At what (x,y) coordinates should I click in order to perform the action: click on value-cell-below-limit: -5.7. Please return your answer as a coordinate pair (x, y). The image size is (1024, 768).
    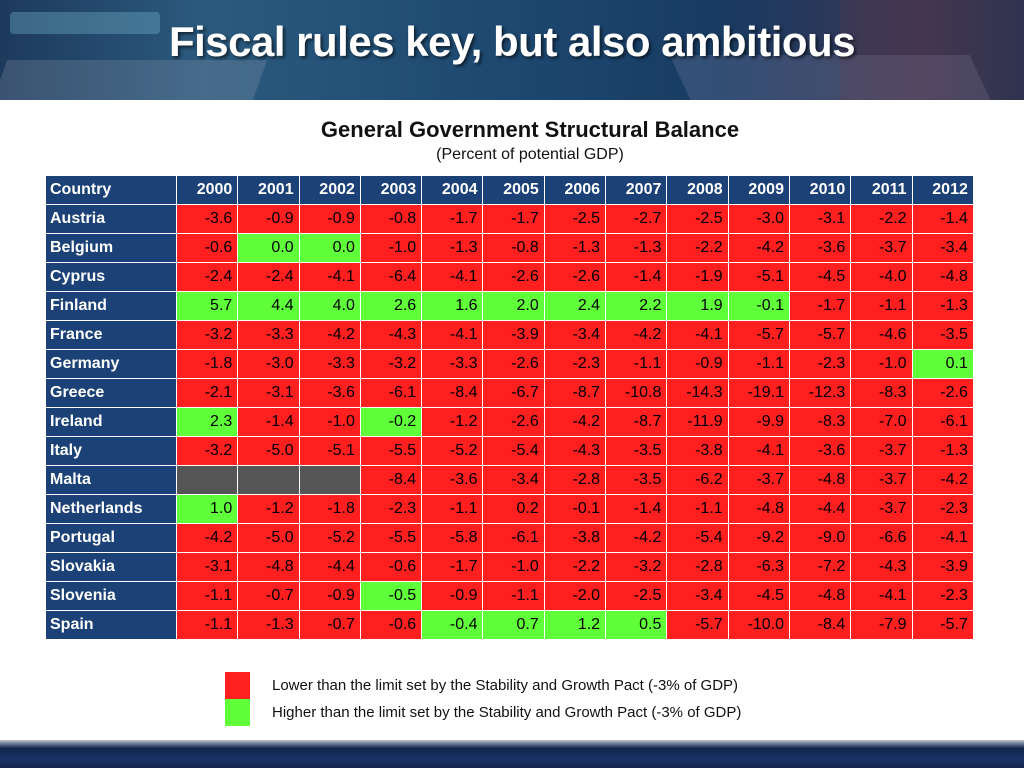
    Looking at the image, I should click on (820, 335).